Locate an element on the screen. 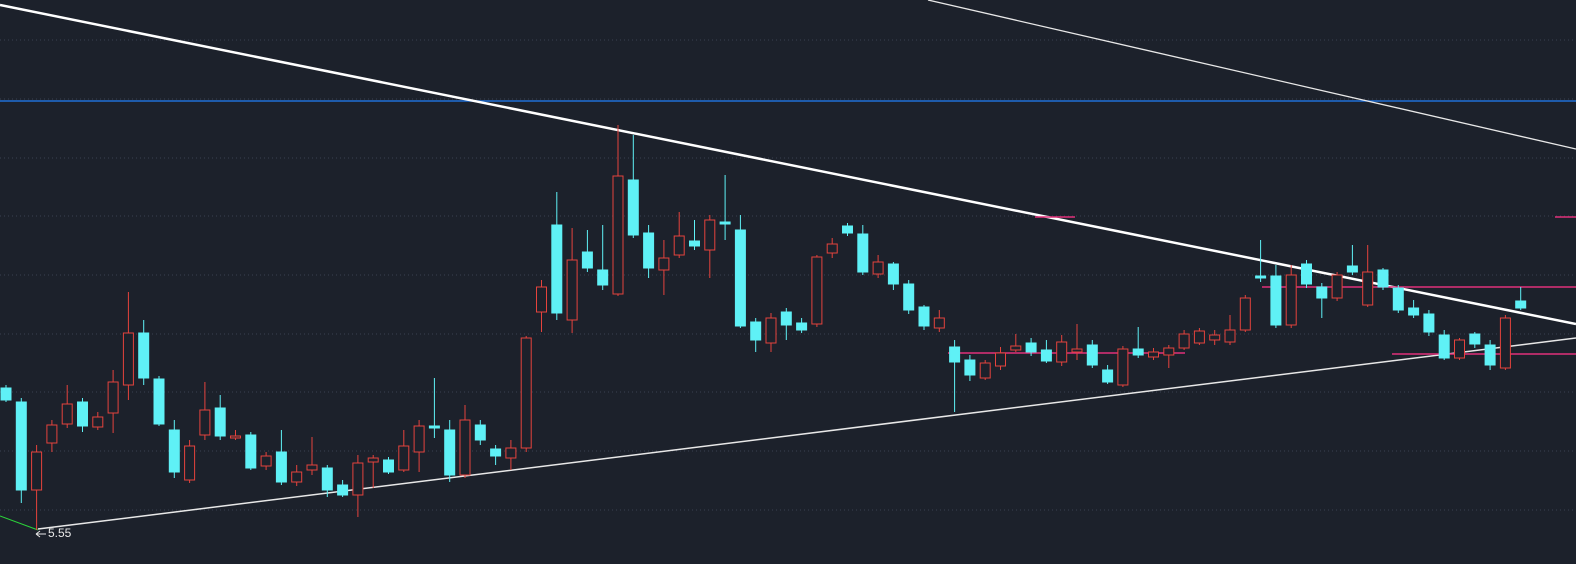  arrow is located at coordinates (40, 534).